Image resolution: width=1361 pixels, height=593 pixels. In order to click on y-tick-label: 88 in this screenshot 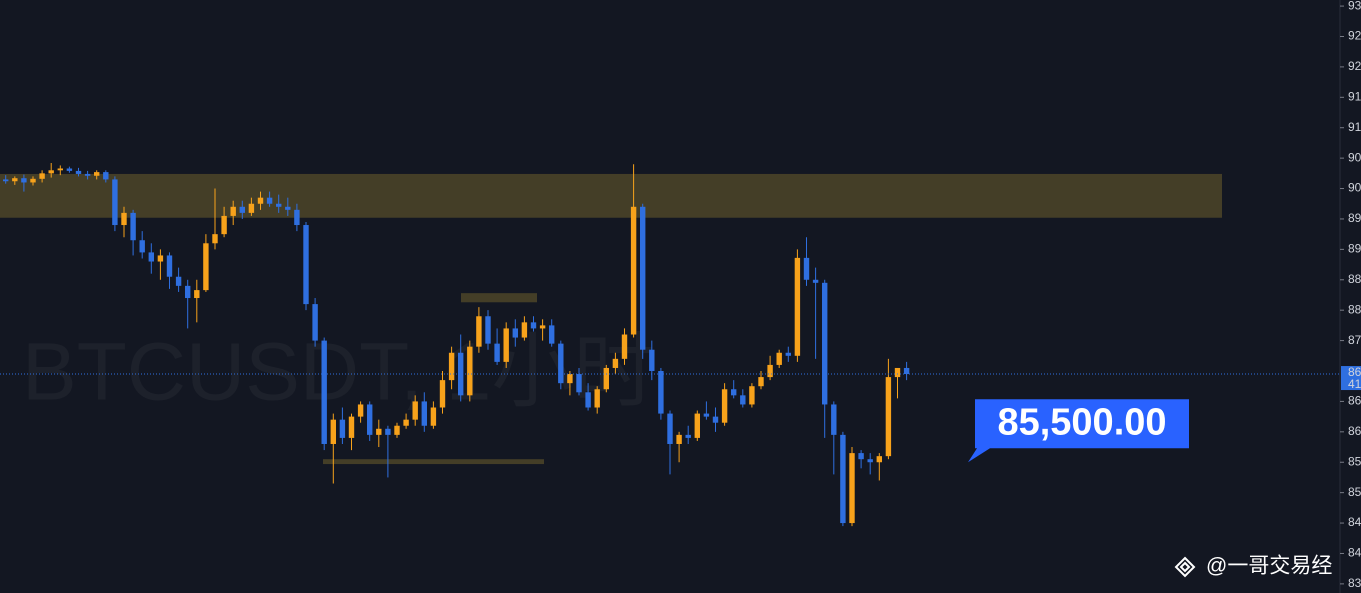, I will do `click(1354, 279)`.